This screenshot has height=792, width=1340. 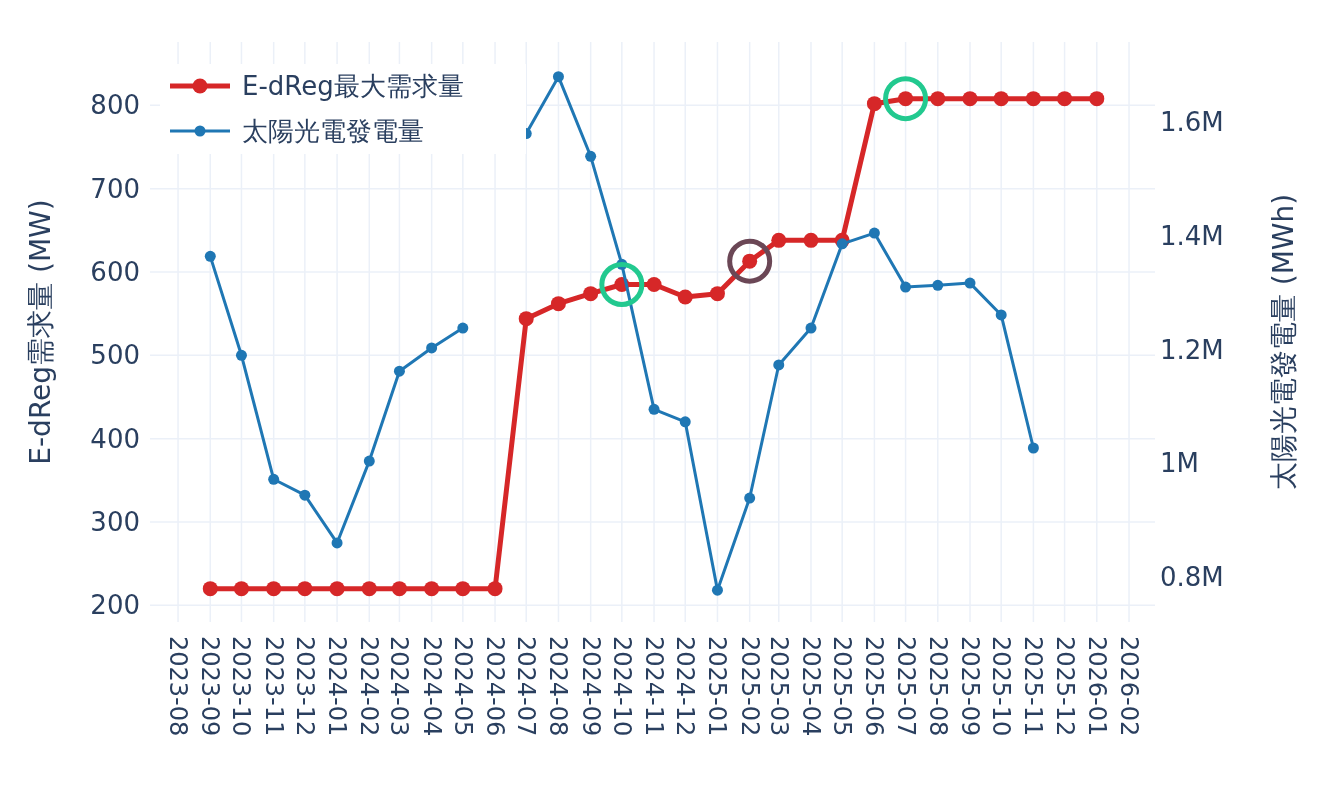 What do you see at coordinates (874, 686) in the screenshot?
I see `x-tick-label: 2025-06` at bounding box center [874, 686].